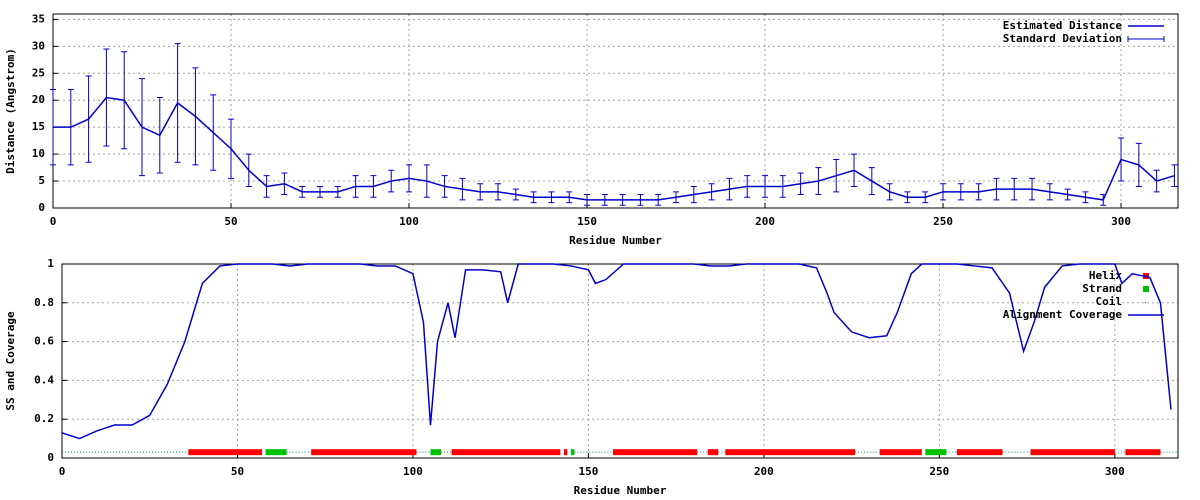 The image size is (1200, 500). Describe the element at coordinates (50, 457) in the screenshot. I see `y-tick-label: 0` at that location.